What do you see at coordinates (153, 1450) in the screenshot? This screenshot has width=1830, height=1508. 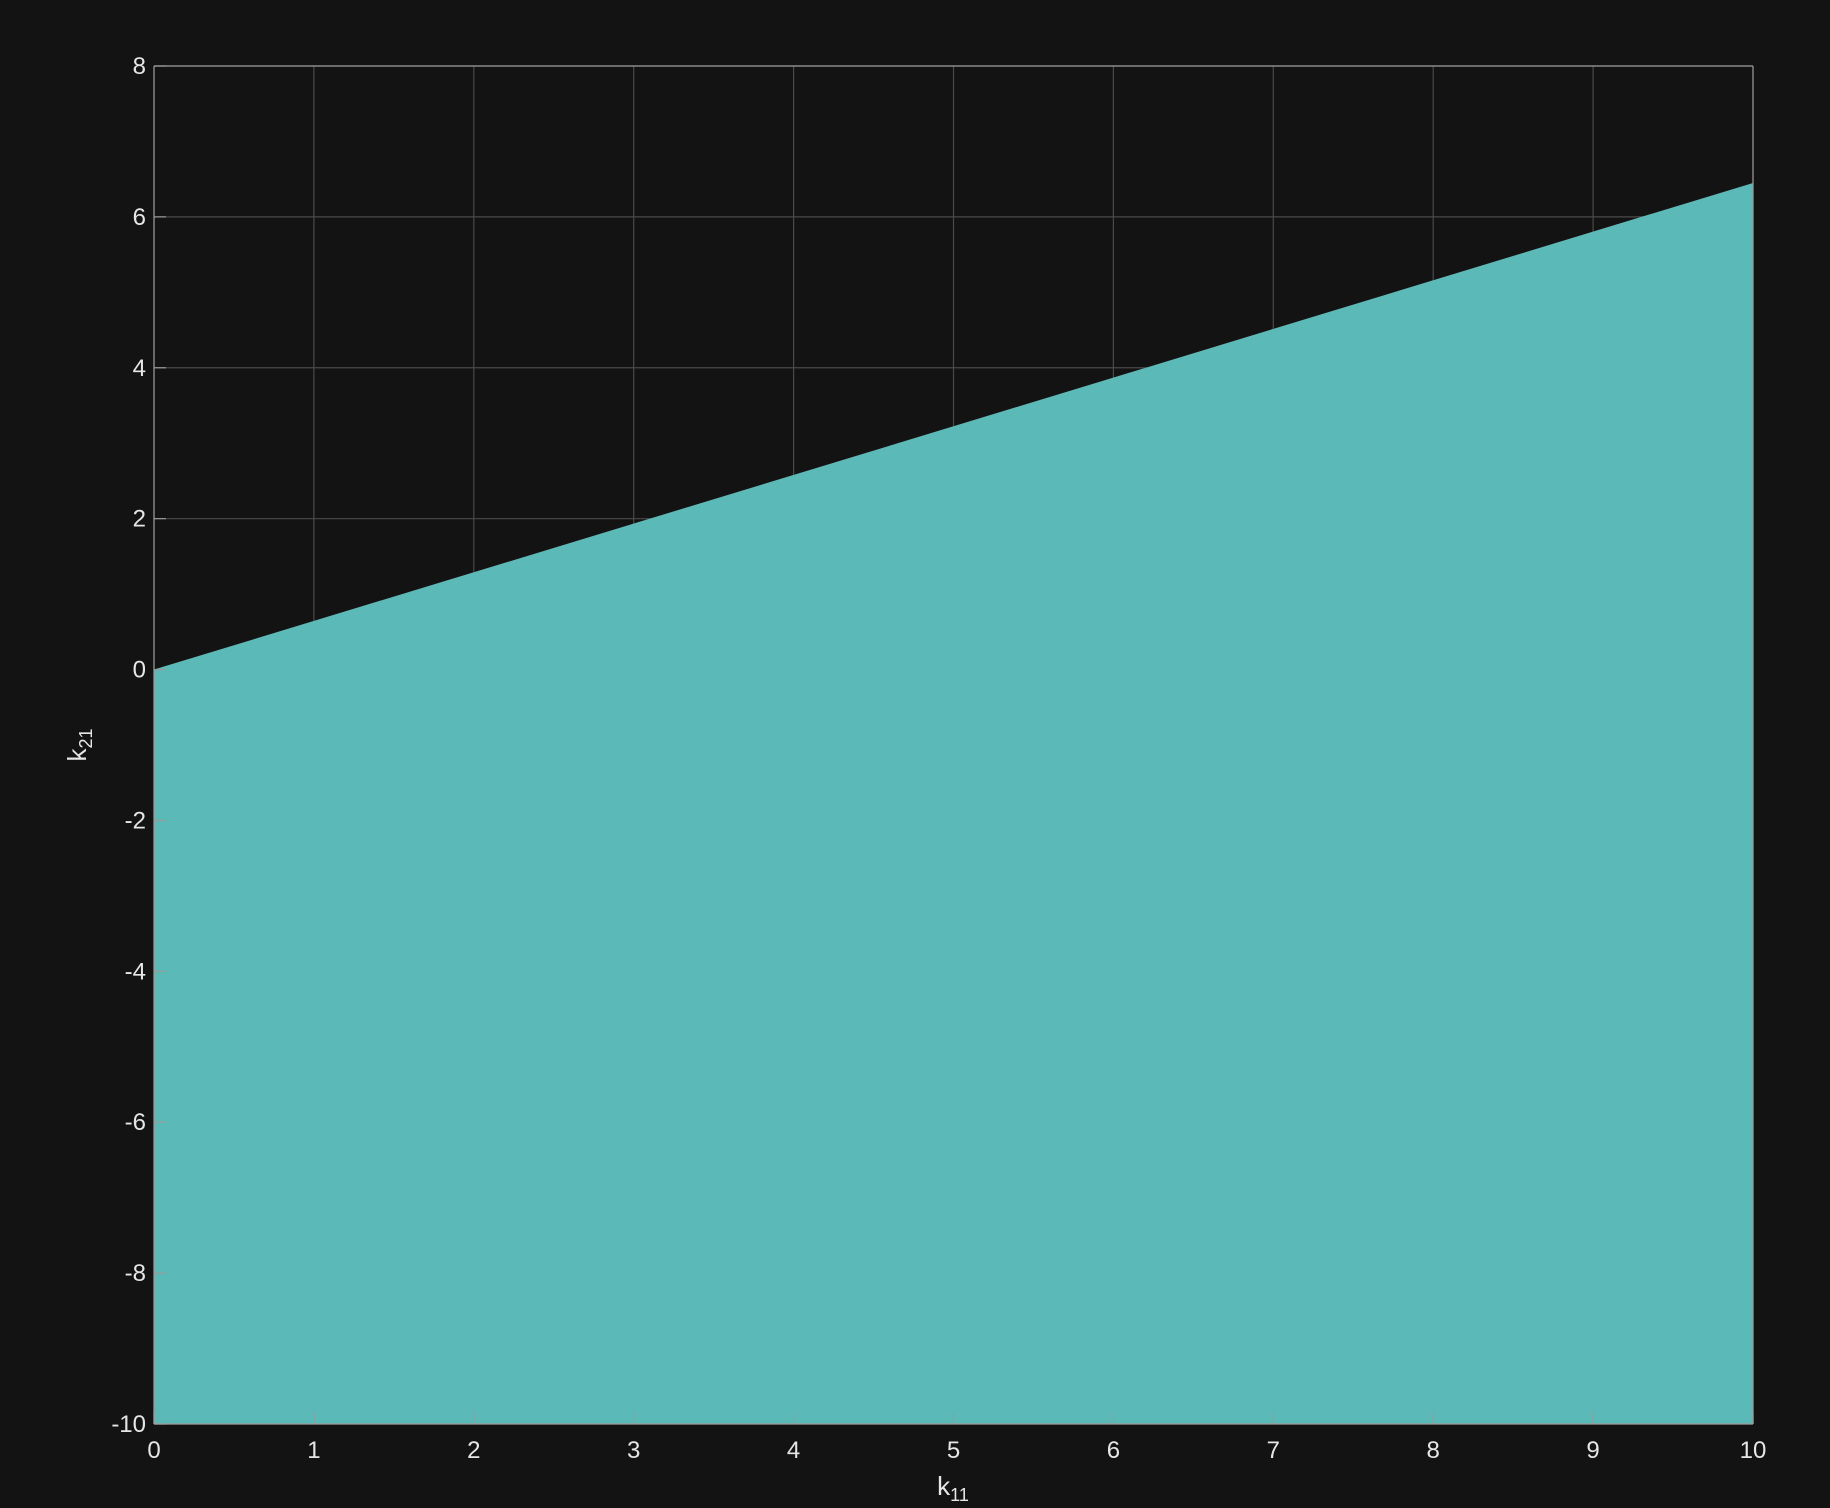 I see `x-tick-label: 0` at bounding box center [153, 1450].